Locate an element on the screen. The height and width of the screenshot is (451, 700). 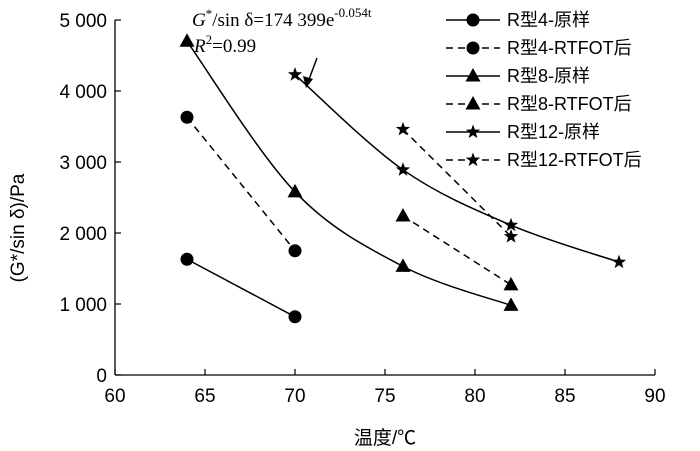
y-axis-title: (G*/sin δ)/Pa is located at coordinates (18, 227).